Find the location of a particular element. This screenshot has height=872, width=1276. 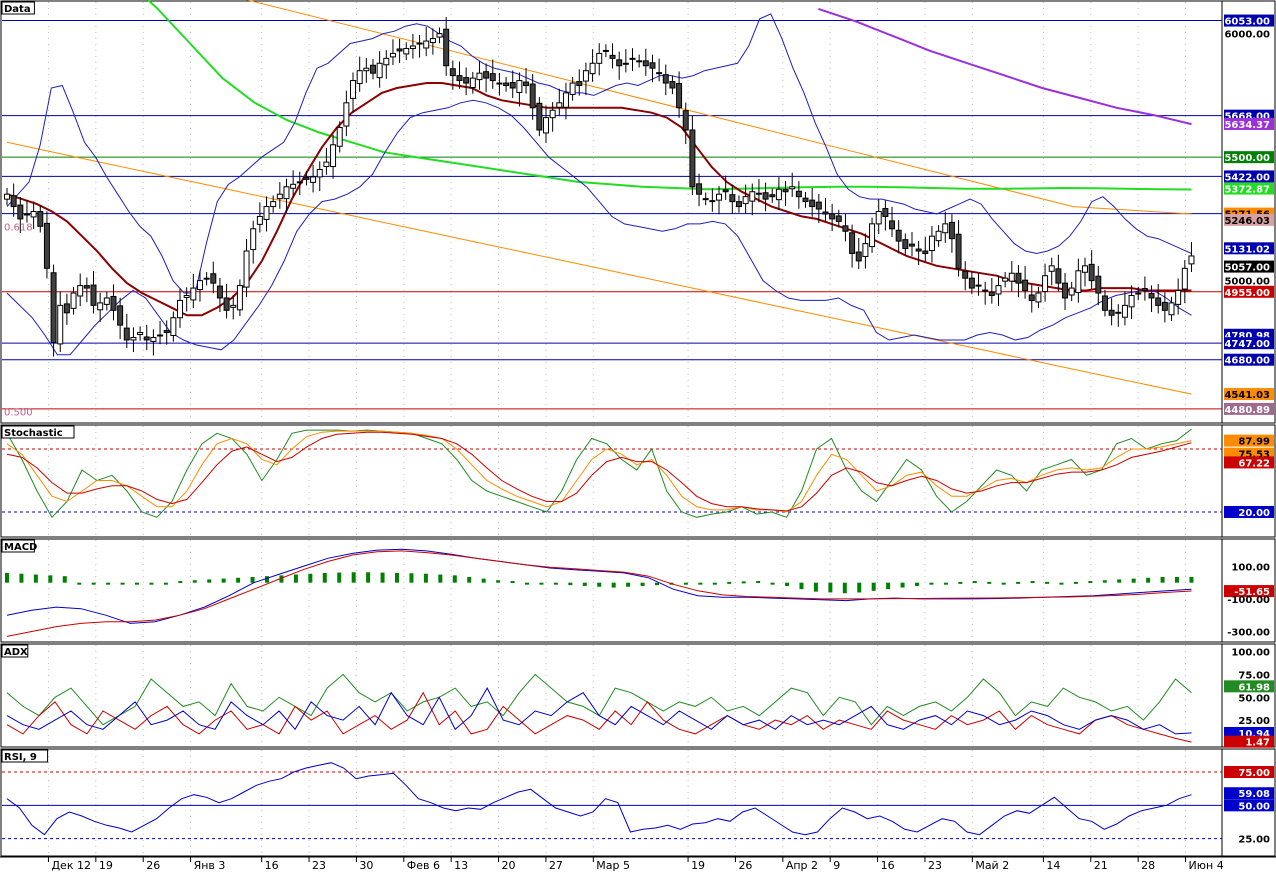

axis-value-label: 75.53 is located at coordinates (1254, 455).